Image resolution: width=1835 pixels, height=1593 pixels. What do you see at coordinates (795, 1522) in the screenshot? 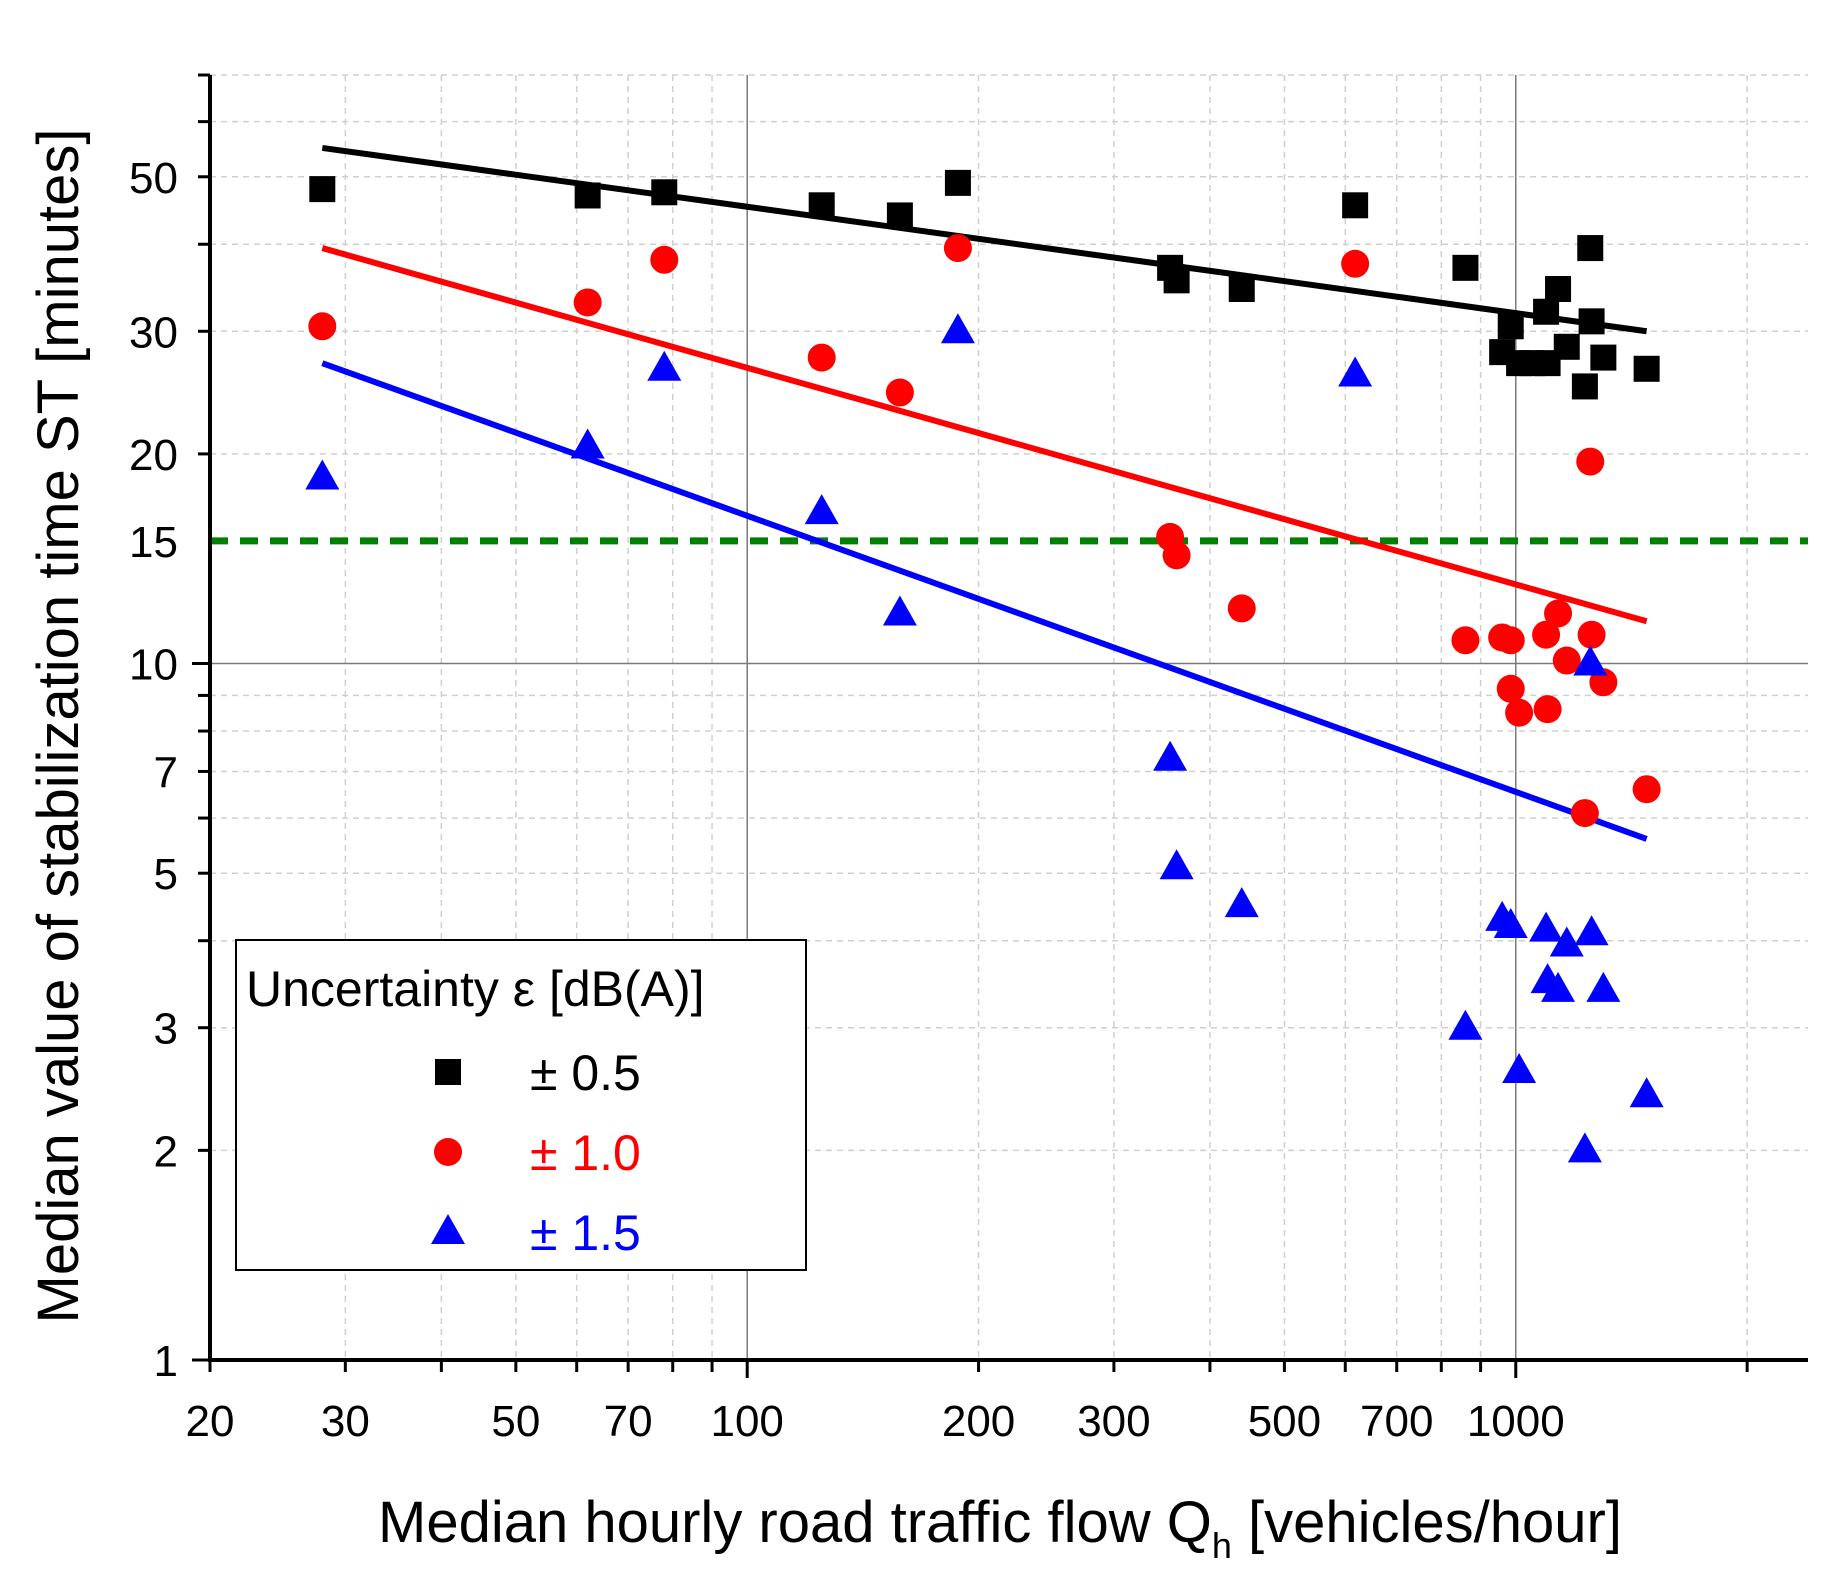
I see `x-axis-title-main: Median hourly road traffic flow Q` at bounding box center [795, 1522].